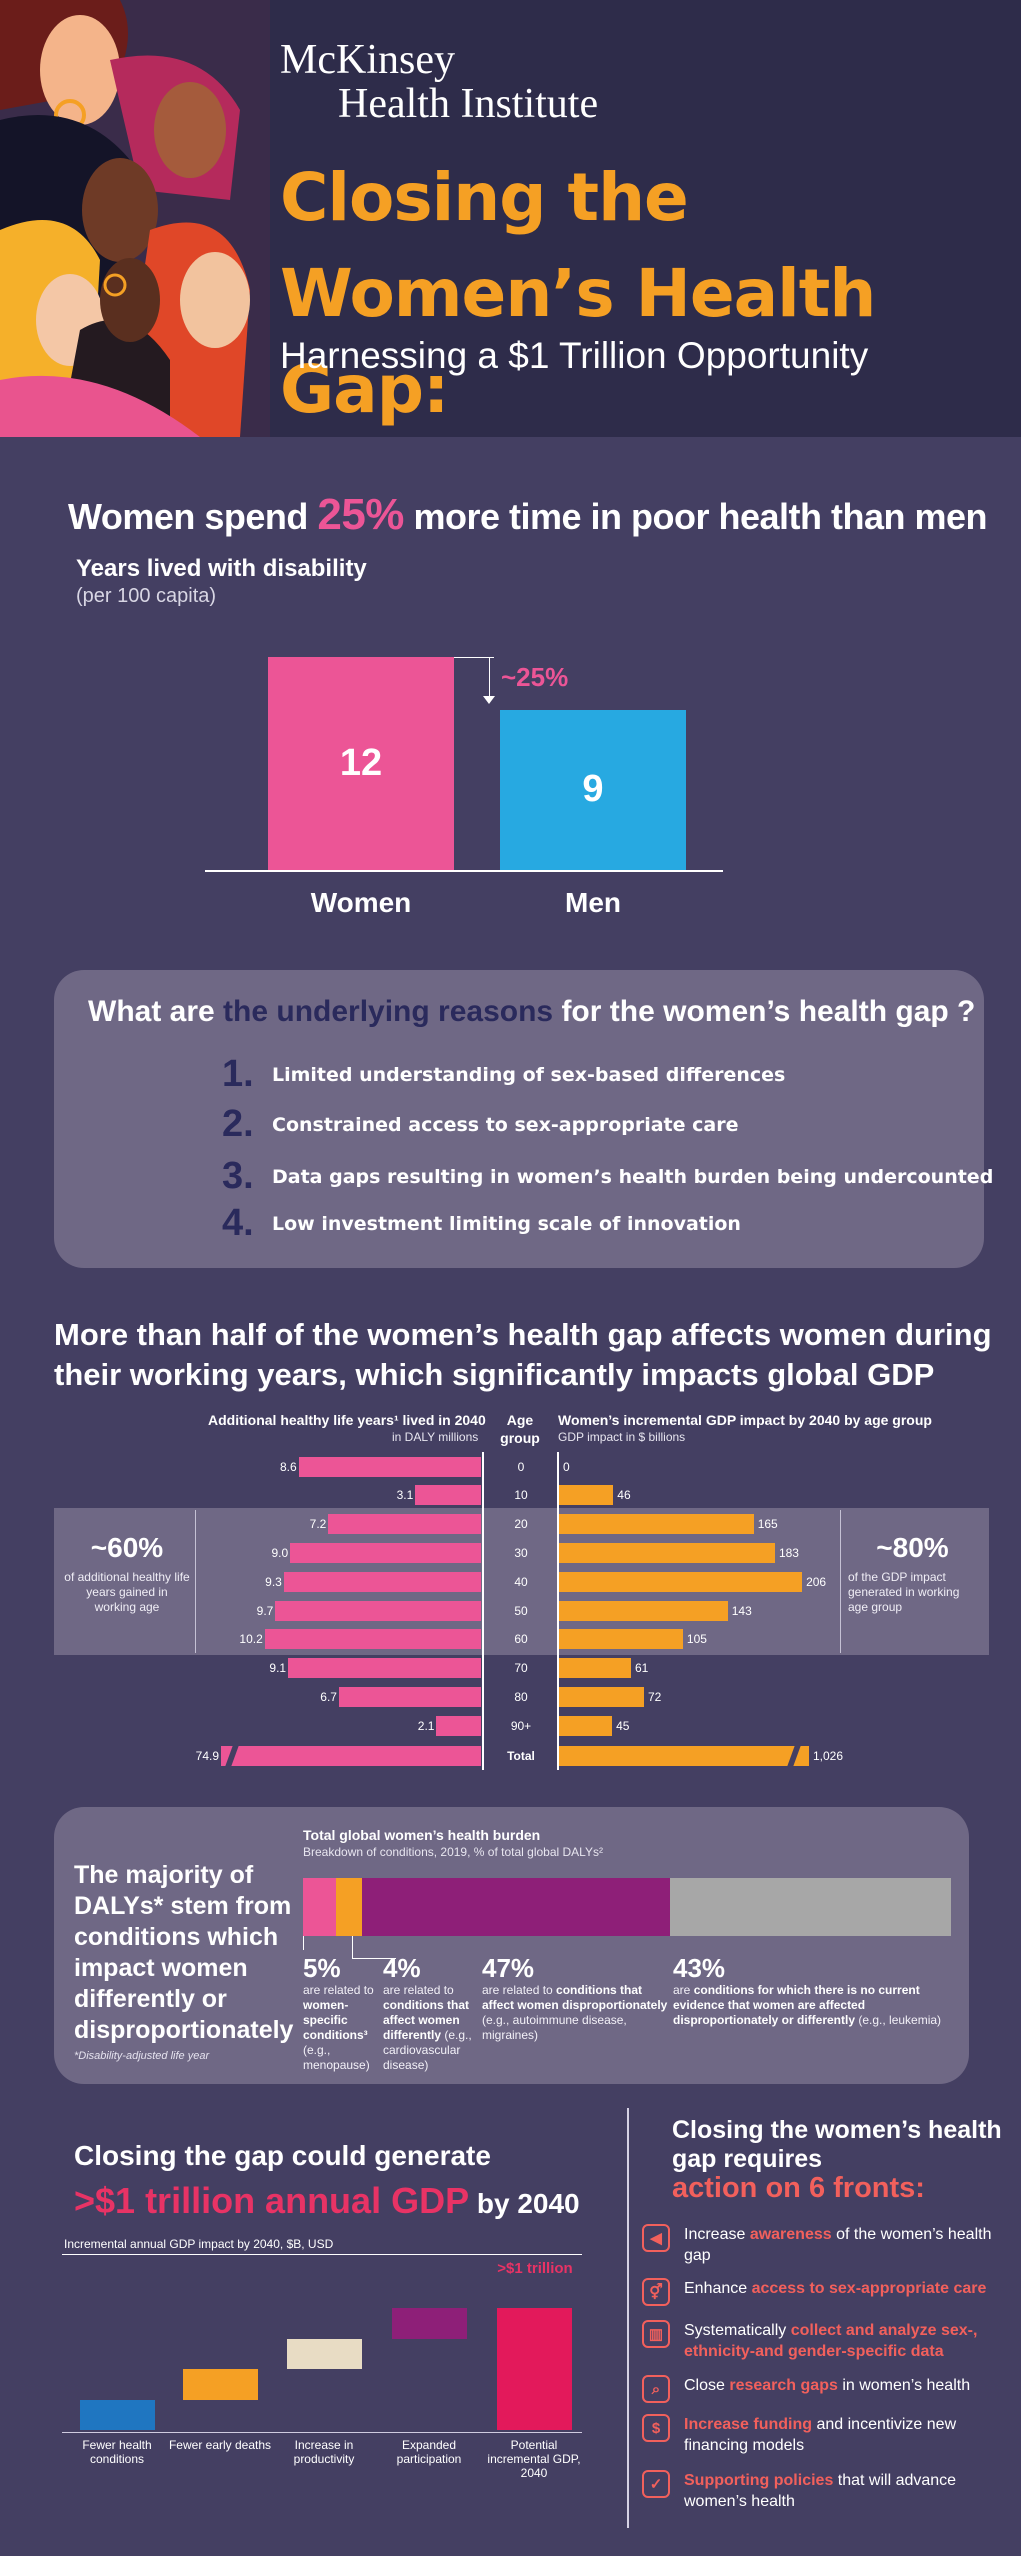  What do you see at coordinates (788, 1553) in the screenshot?
I see `right-bar-value: 183` at bounding box center [788, 1553].